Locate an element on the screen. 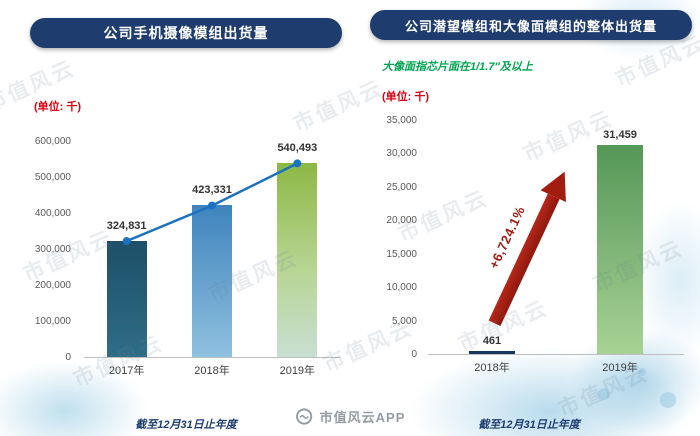 The image size is (700, 436). x-axis-labels: 2017年 2018年 2019年 is located at coordinates (212, 370).